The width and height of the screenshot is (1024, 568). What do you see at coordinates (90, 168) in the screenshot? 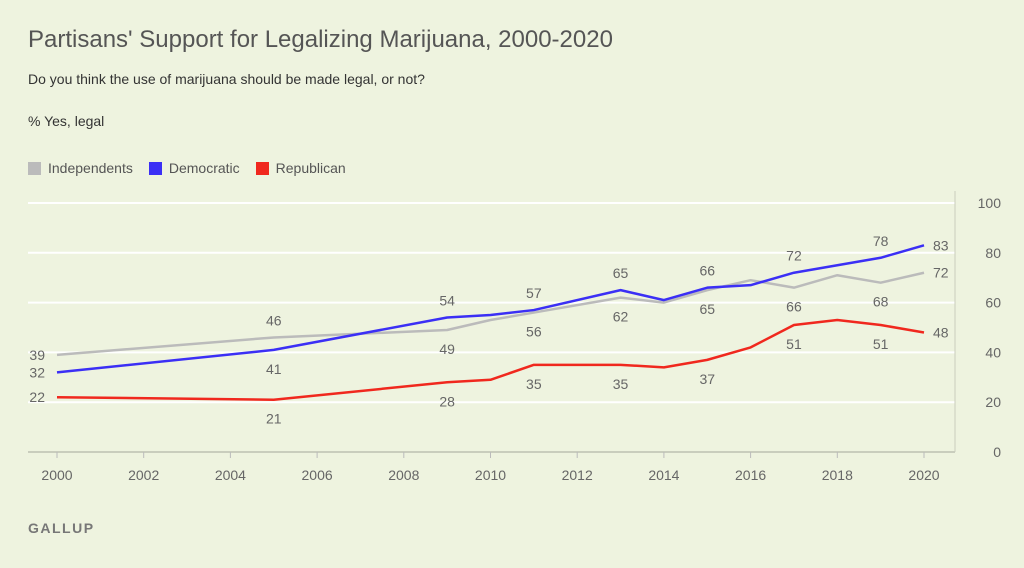
I see `legend-label: Independents` at bounding box center [90, 168].